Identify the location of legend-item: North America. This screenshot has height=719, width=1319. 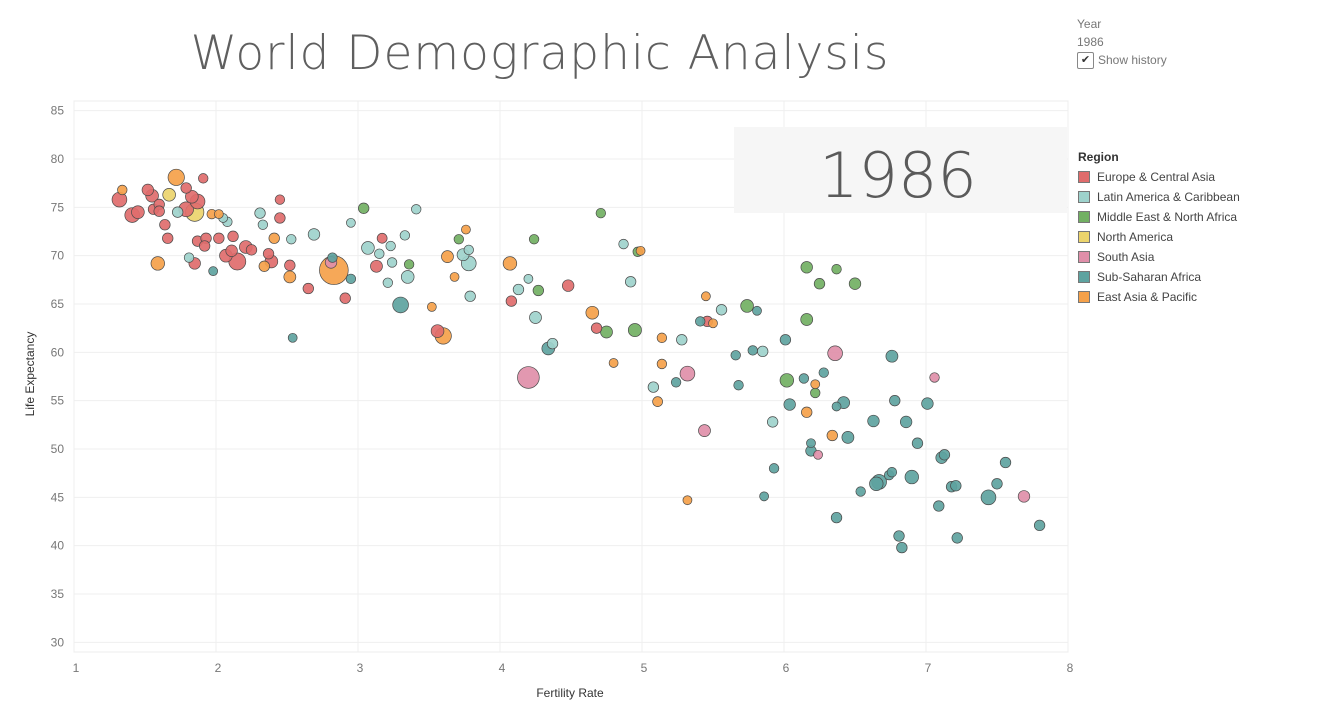
(1159, 237).